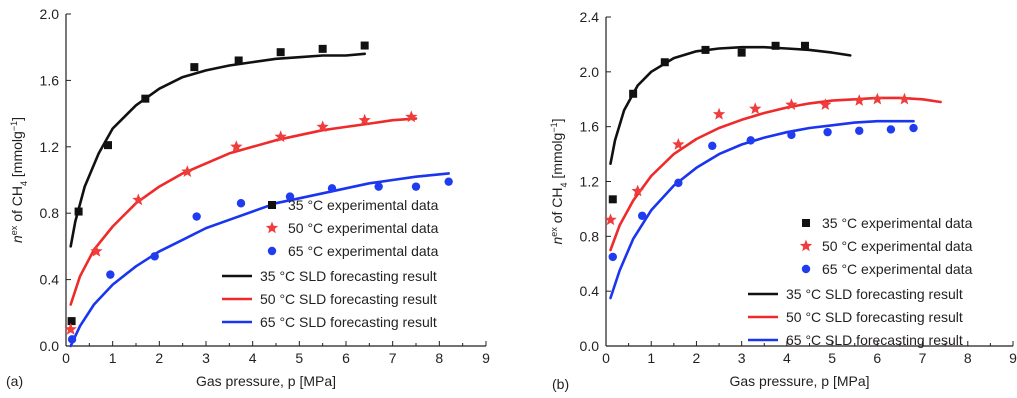  Describe the element at coordinates (877, 358) in the screenshot. I see `x-tick-label: 6` at that location.